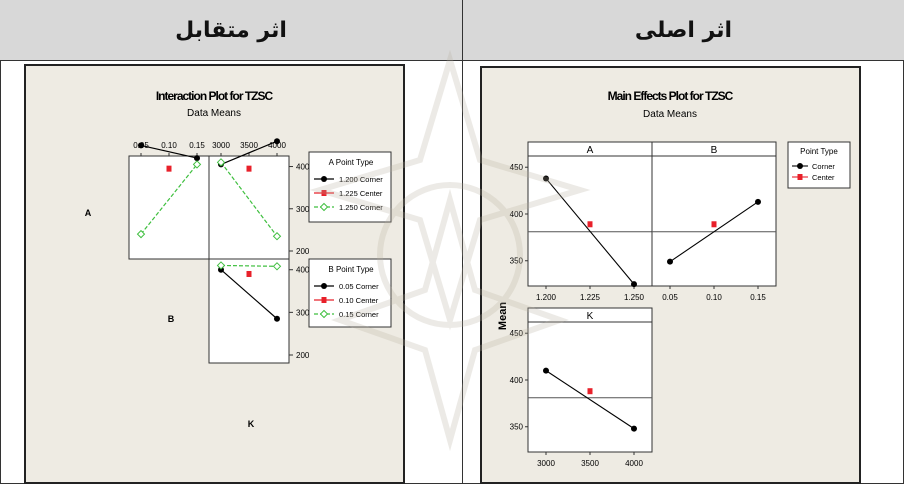 The width and height of the screenshot is (906, 487). Describe the element at coordinates (359, 314) in the screenshot. I see `legend-label: 0.15 Corner` at that location.